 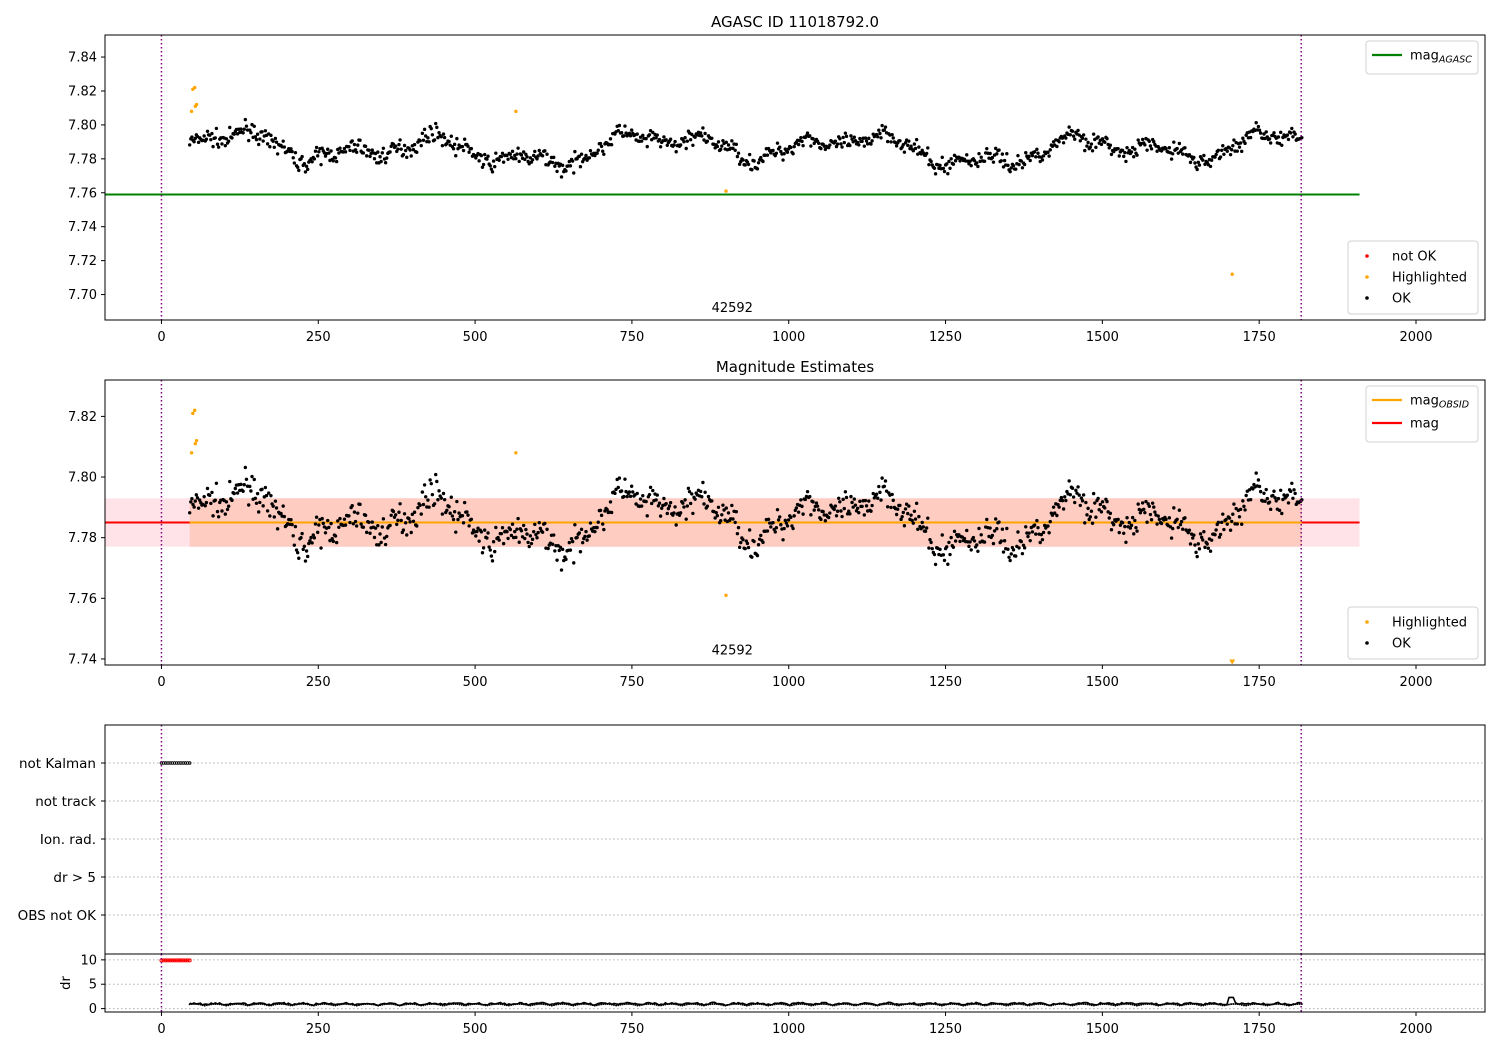 I want to click on y-tick-label: 7.80, so click(x=82, y=125).